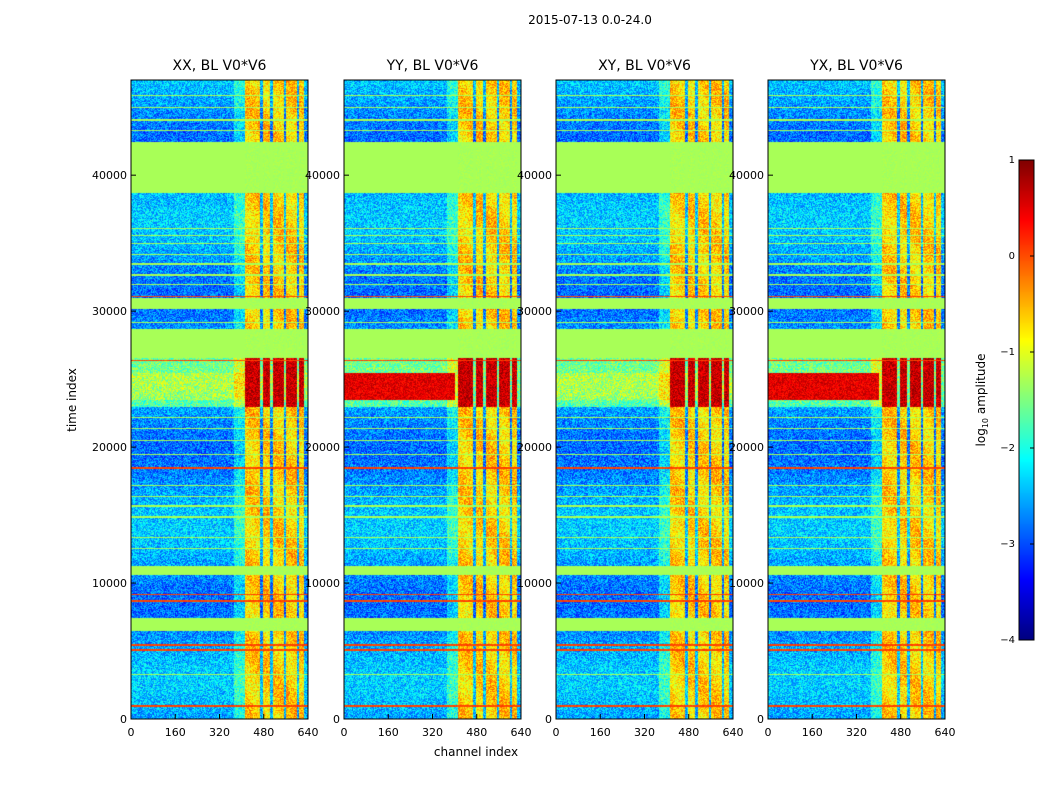 The width and height of the screenshot is (1050, 800). What do you see at coordinates (986, 423) in the screenshot?
I see `colorbar-label-sub: 10` at bounding box center [986, 423].